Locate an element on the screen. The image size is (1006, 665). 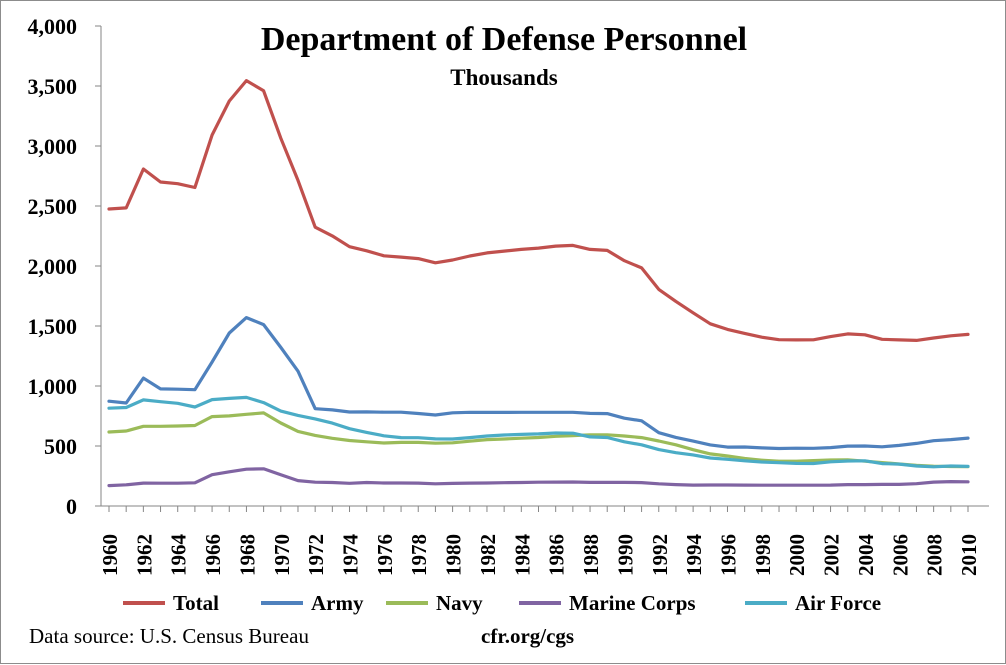
legend-swatch-marine-corps is located at coordinates (540, 603).